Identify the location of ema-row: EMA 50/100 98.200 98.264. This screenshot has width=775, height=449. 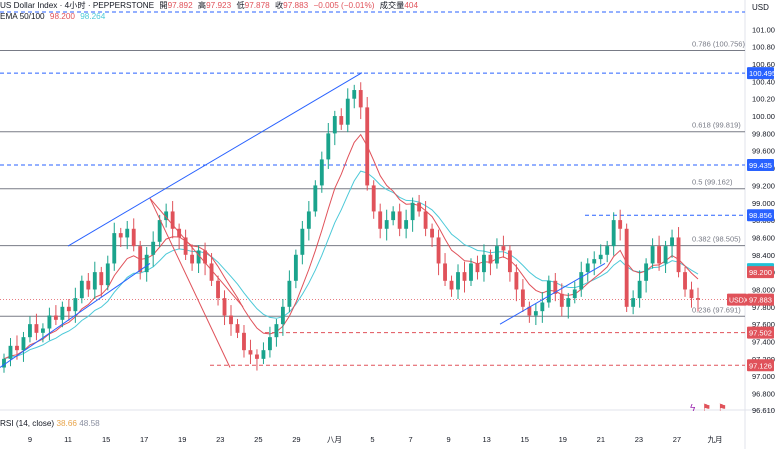
(209, 16).